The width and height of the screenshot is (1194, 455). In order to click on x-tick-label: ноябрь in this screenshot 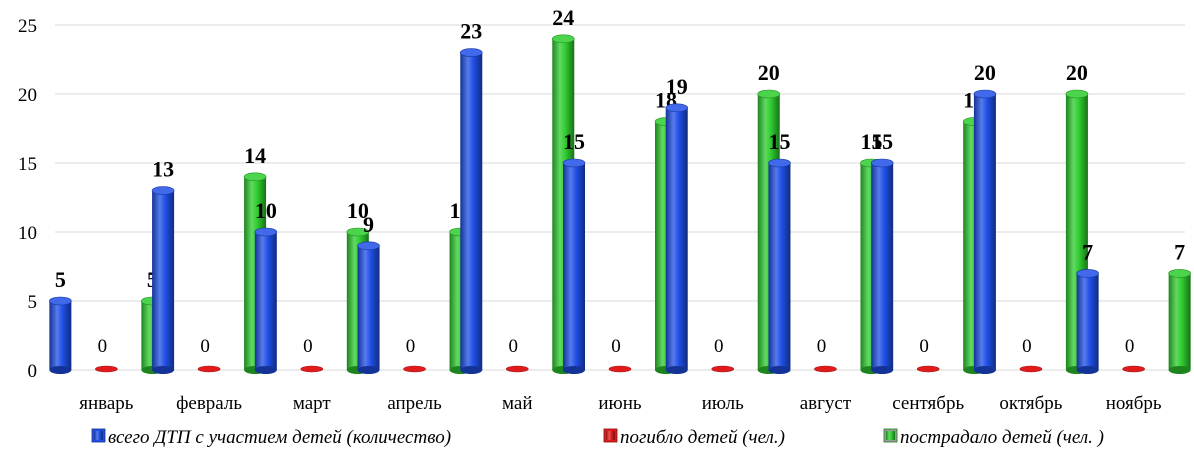, I will do `click(1134, 403)`.